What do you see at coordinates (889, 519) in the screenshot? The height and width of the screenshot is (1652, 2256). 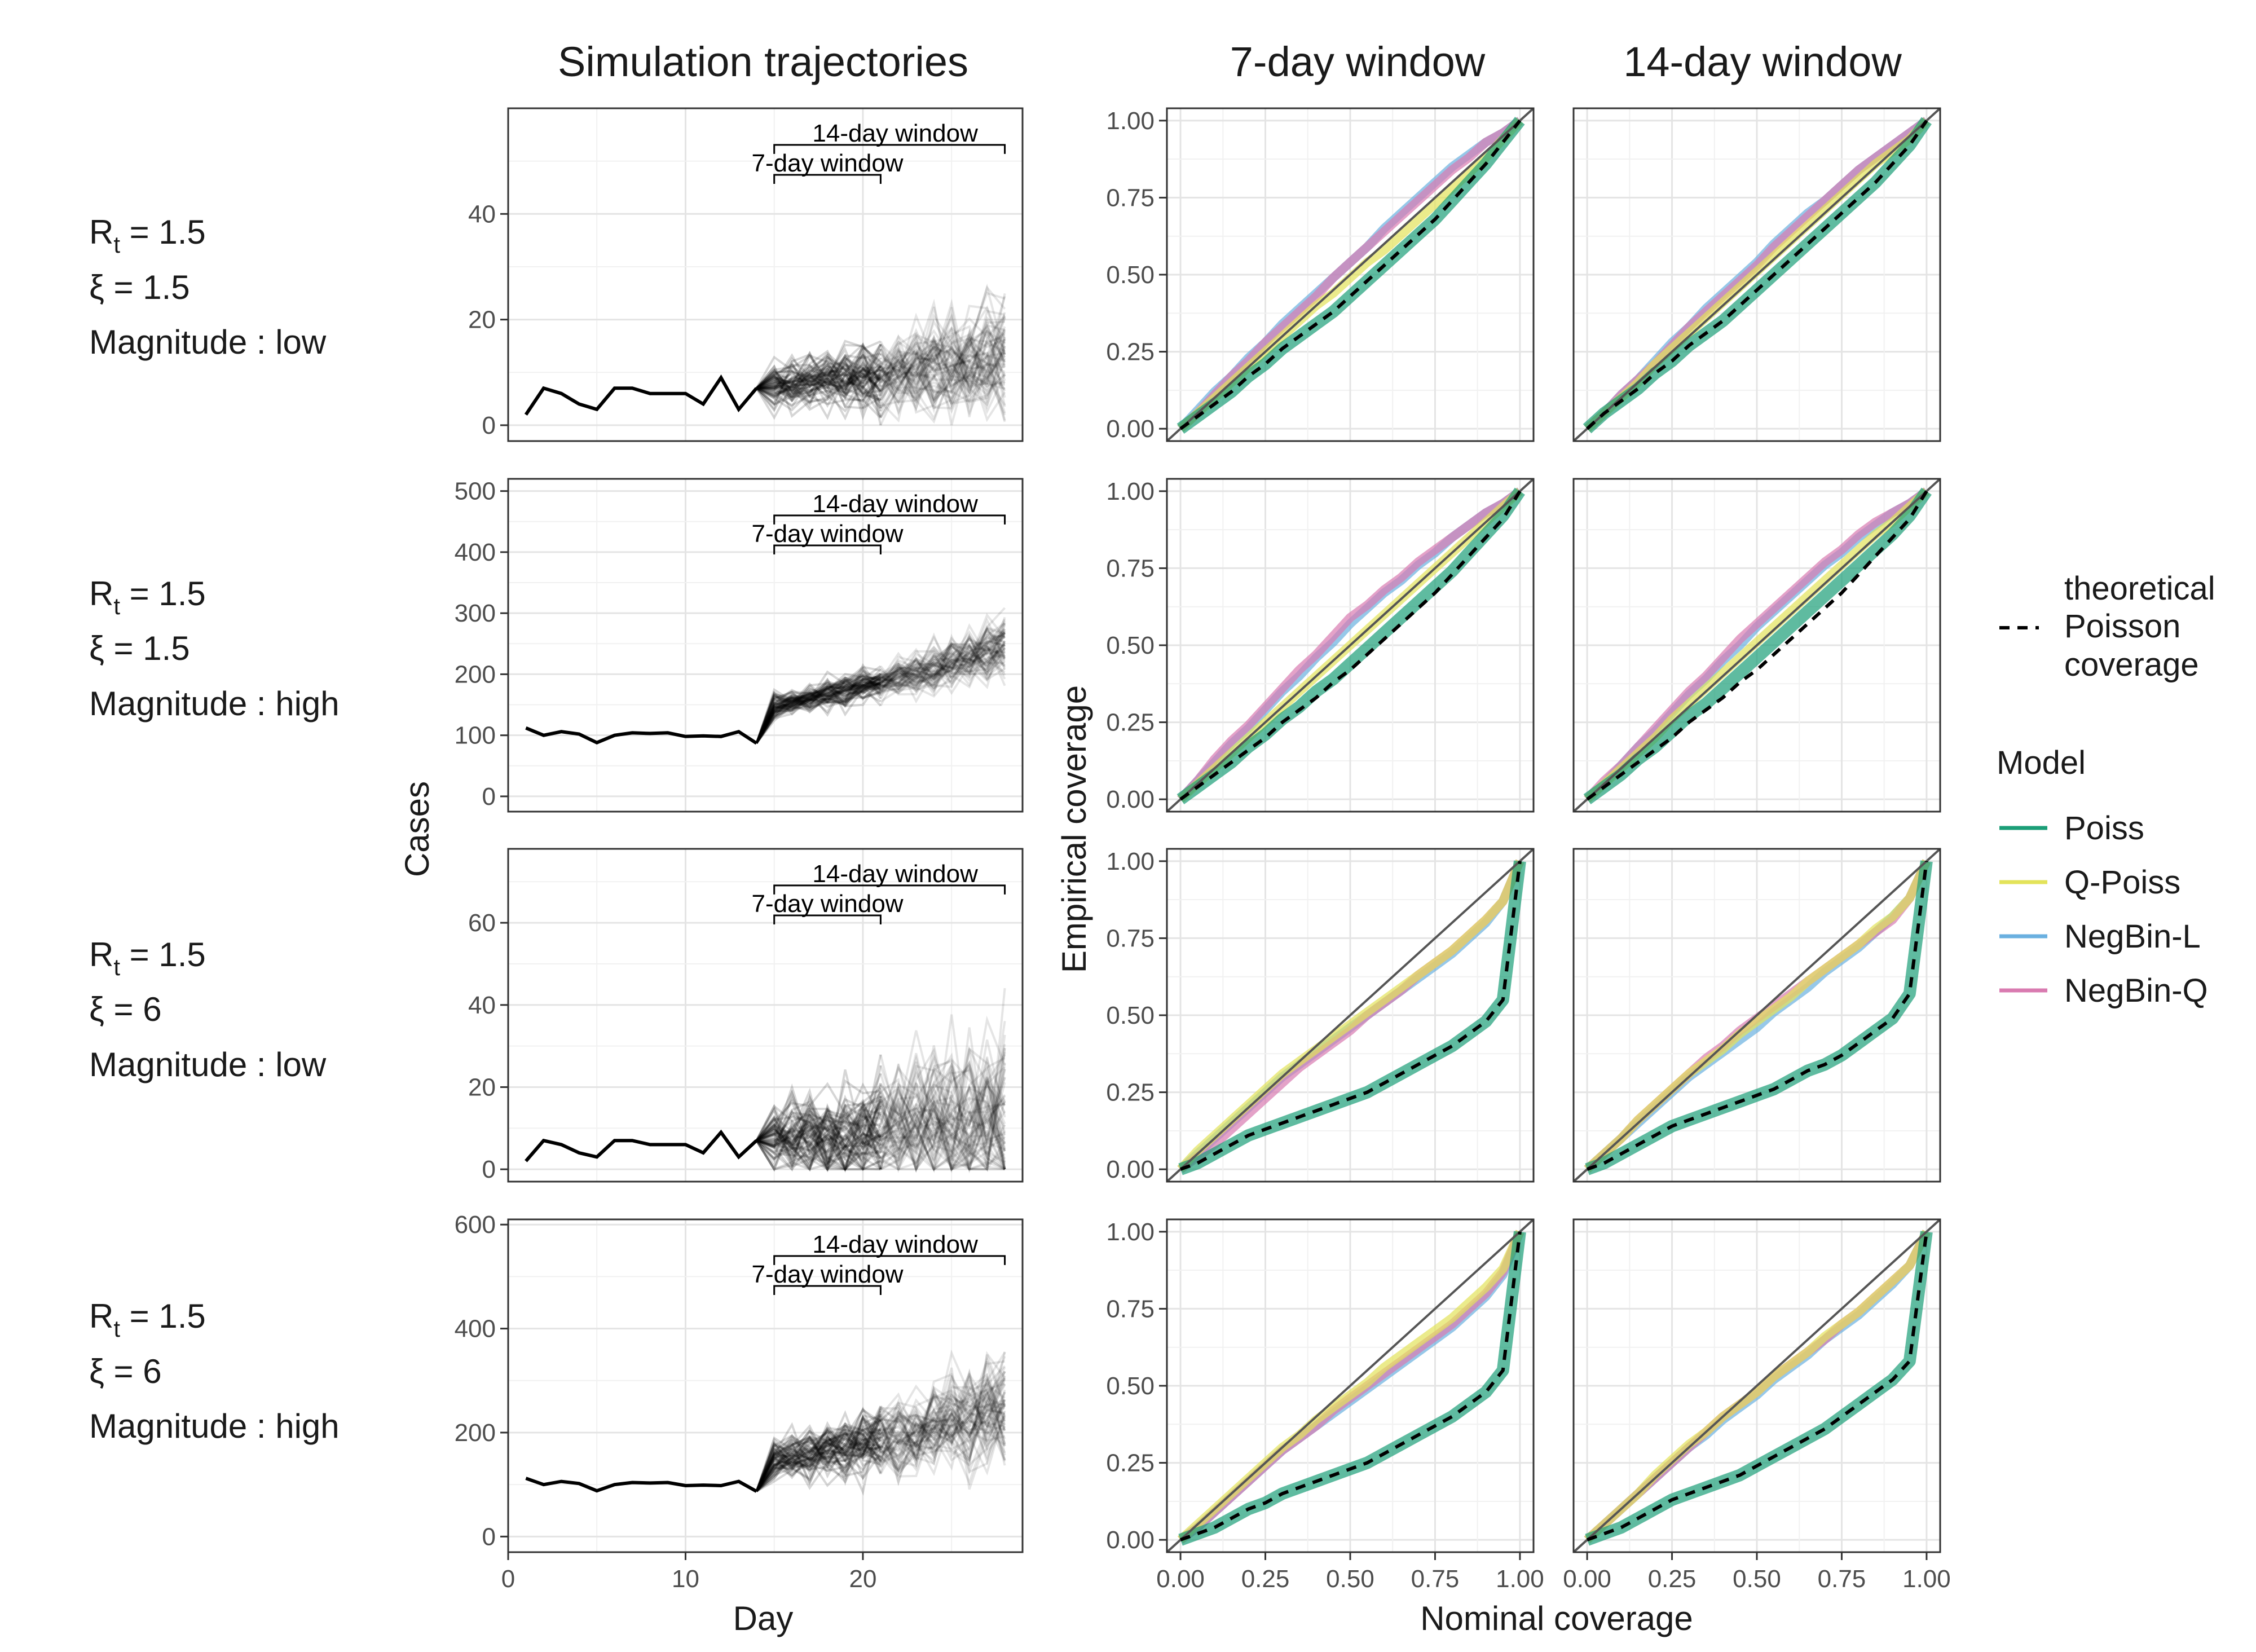 I see `window-bracket-long` at bounding box center [889, 519].